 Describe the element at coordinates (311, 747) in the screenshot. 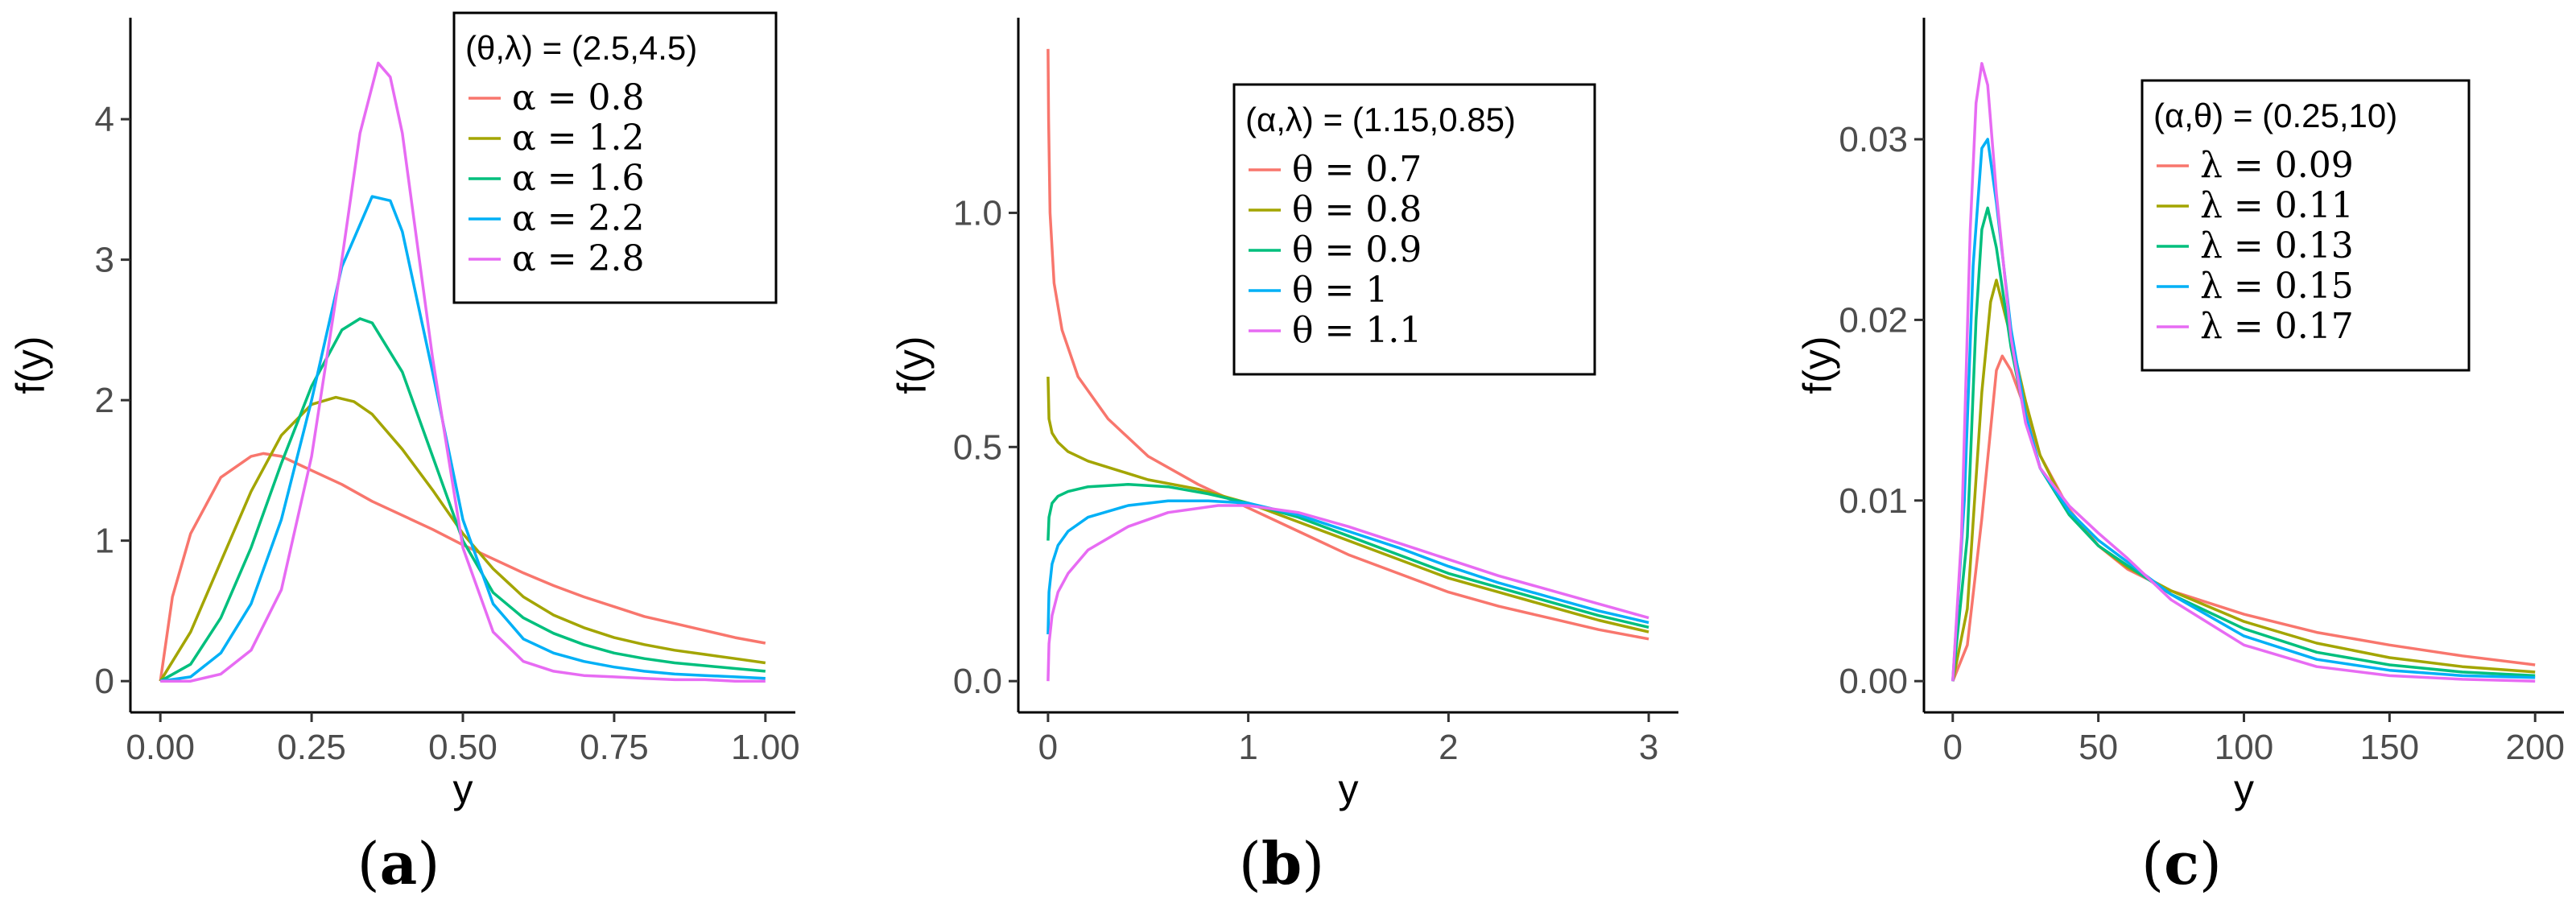

I see `x-tick-label: 0.25` at that location.